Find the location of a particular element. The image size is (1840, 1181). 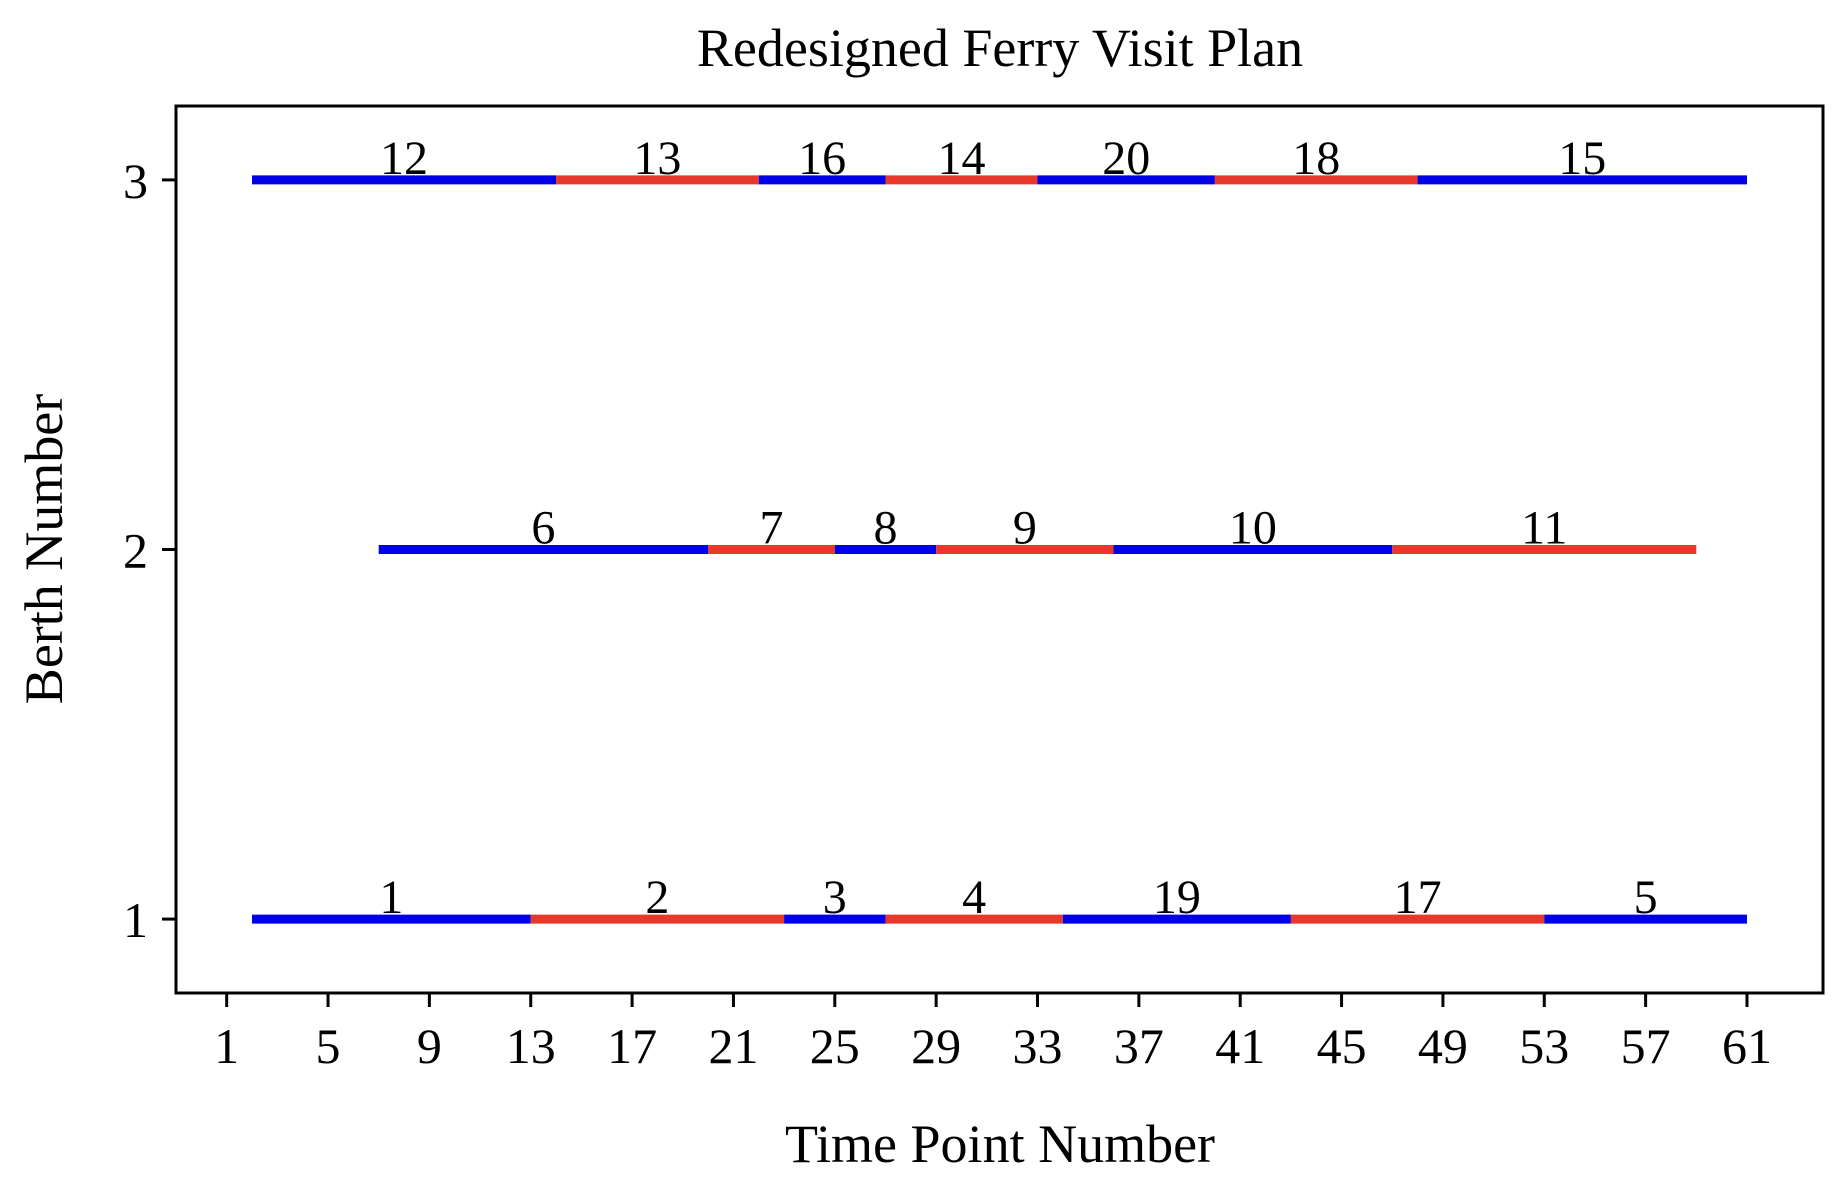

x-tick-label: 61 is located at coordinates (1747, 1046).